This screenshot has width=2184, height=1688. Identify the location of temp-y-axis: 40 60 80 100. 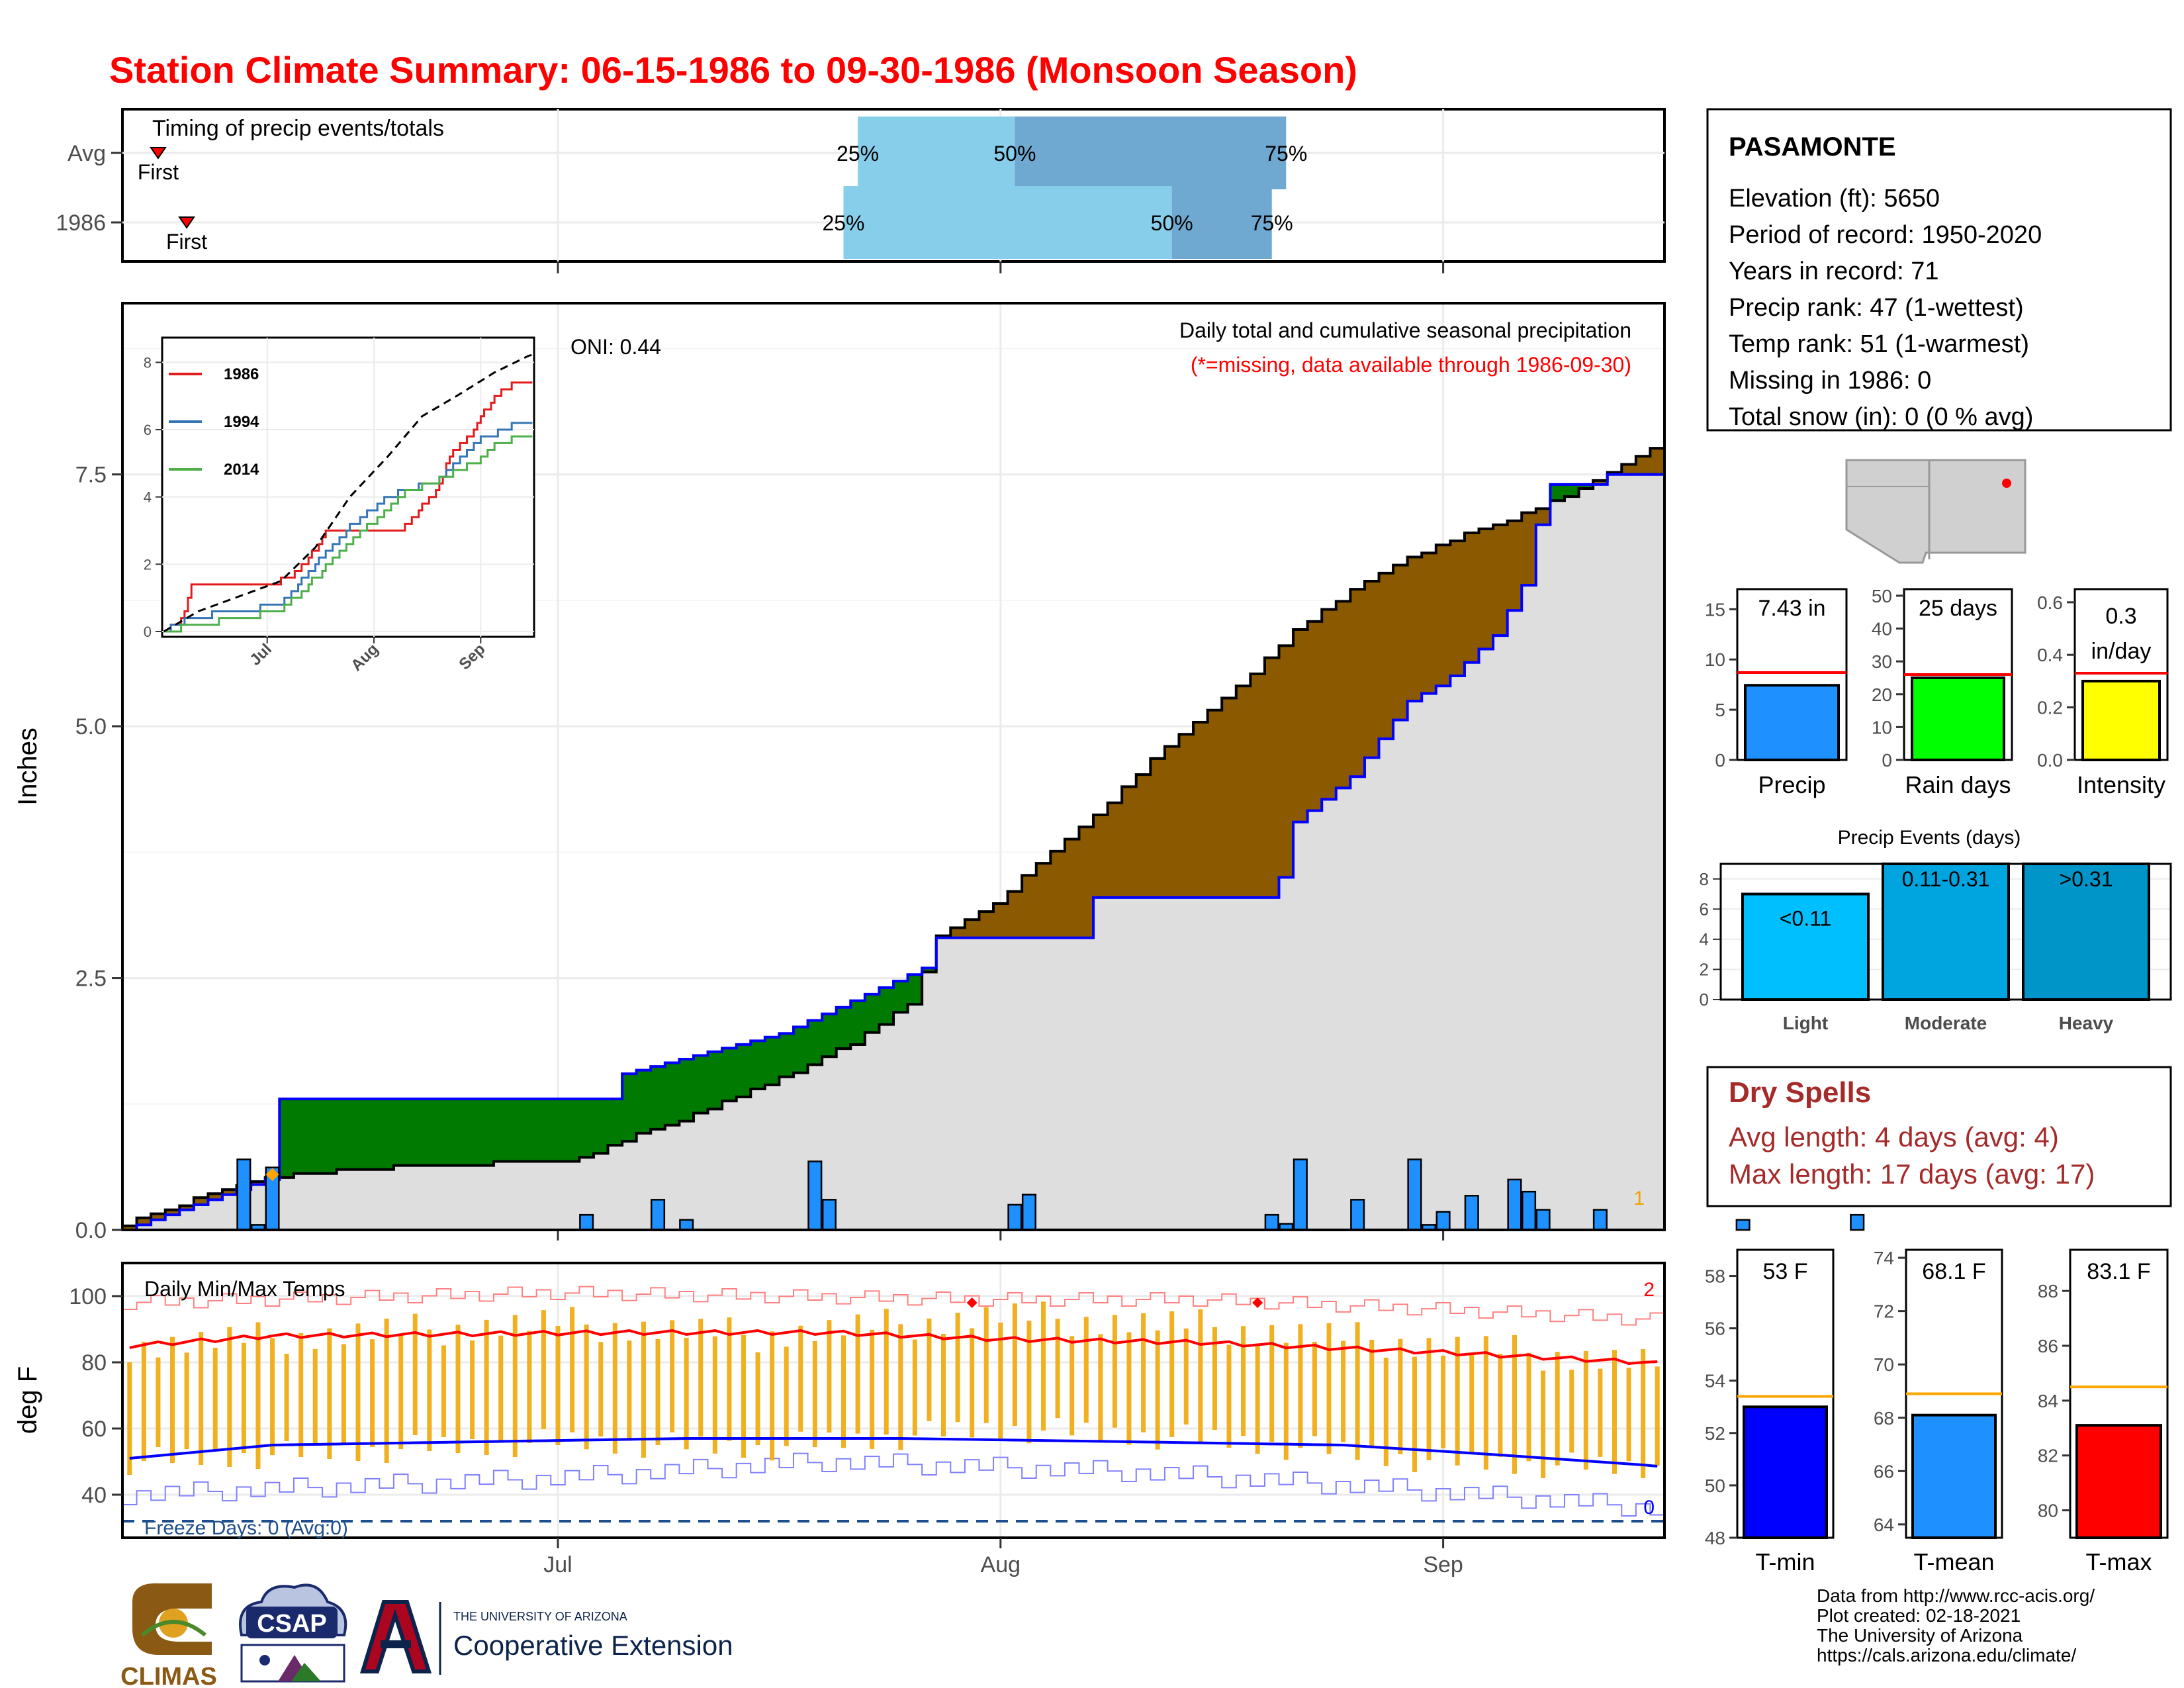
(95, 1396).